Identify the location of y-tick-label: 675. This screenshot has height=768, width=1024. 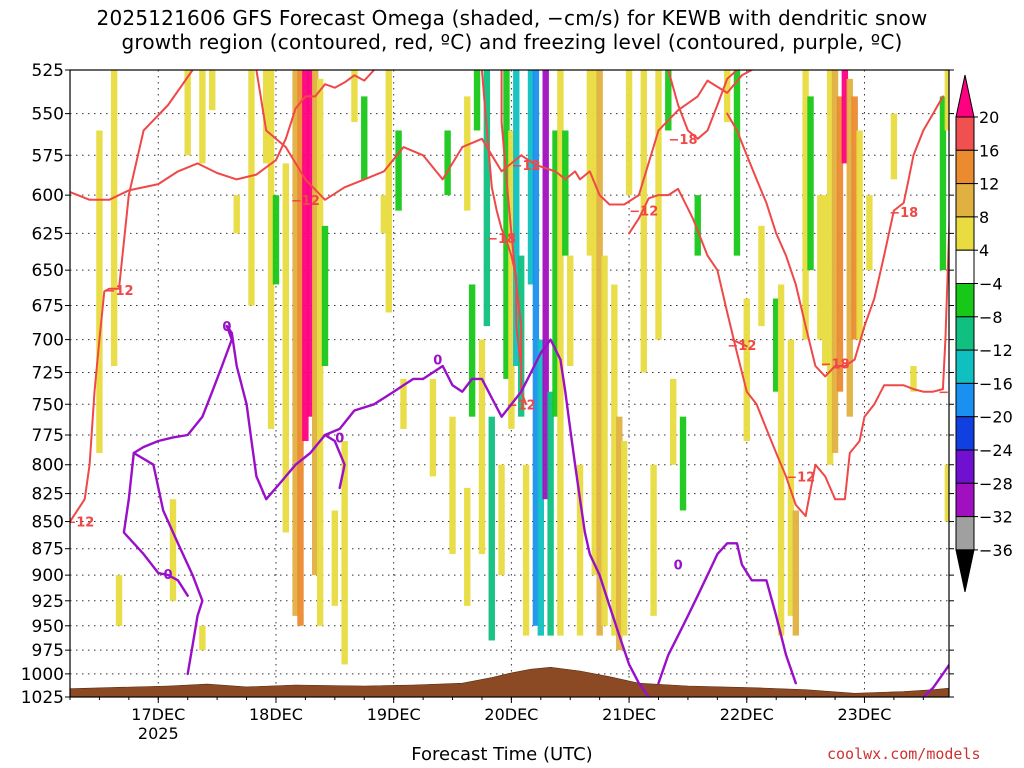
(48, 307).